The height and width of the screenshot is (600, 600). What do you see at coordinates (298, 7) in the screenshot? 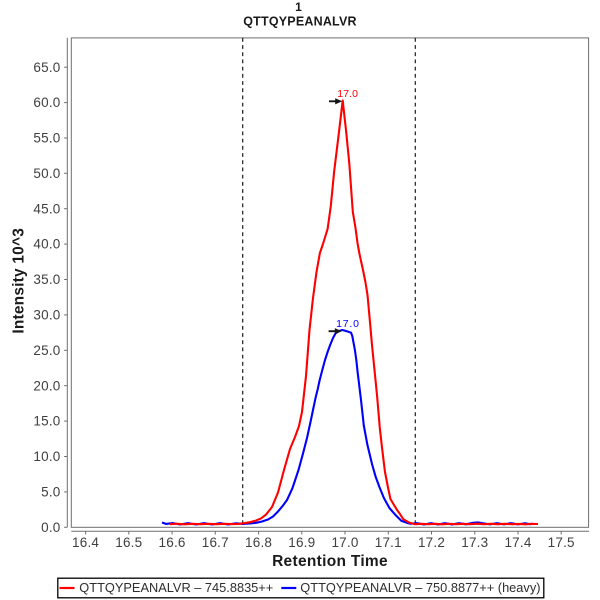
I see `svg-text: 1` at bounding box center [298, 7].